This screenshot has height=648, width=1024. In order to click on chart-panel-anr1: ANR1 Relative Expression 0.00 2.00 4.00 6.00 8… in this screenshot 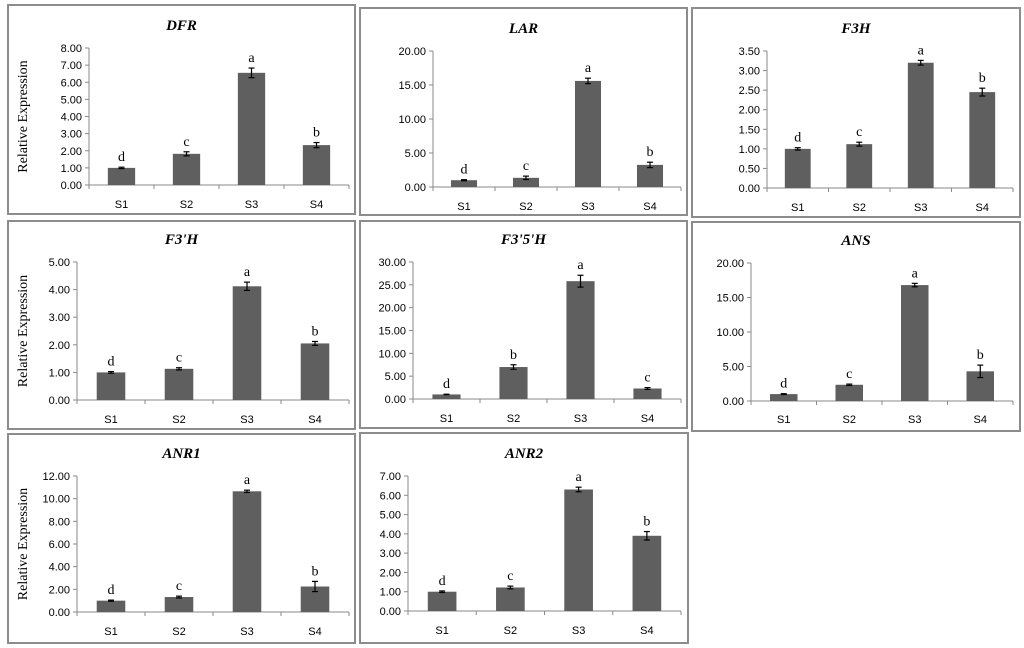, I will do `click(181, 538)`.